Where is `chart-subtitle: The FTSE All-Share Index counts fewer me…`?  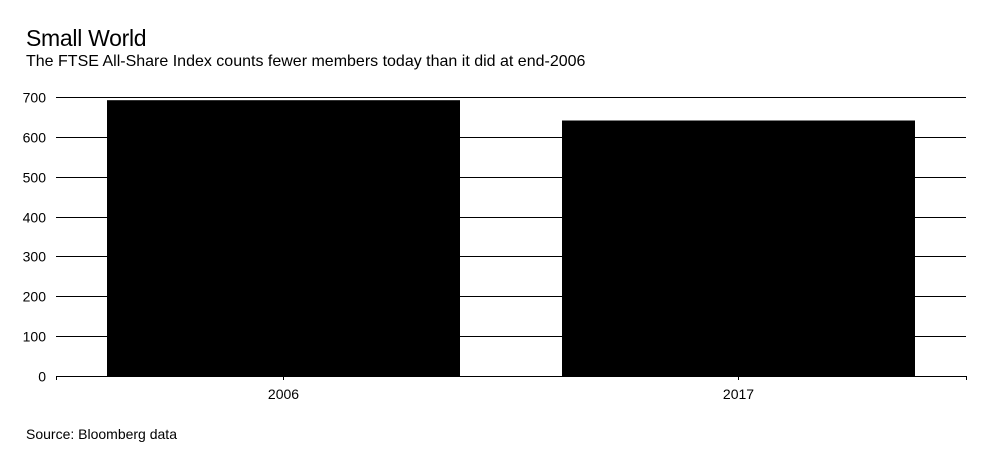 chart-subtitle: The FTSE All-Share Index counts fewer me… is located at coordinates (306, 61).